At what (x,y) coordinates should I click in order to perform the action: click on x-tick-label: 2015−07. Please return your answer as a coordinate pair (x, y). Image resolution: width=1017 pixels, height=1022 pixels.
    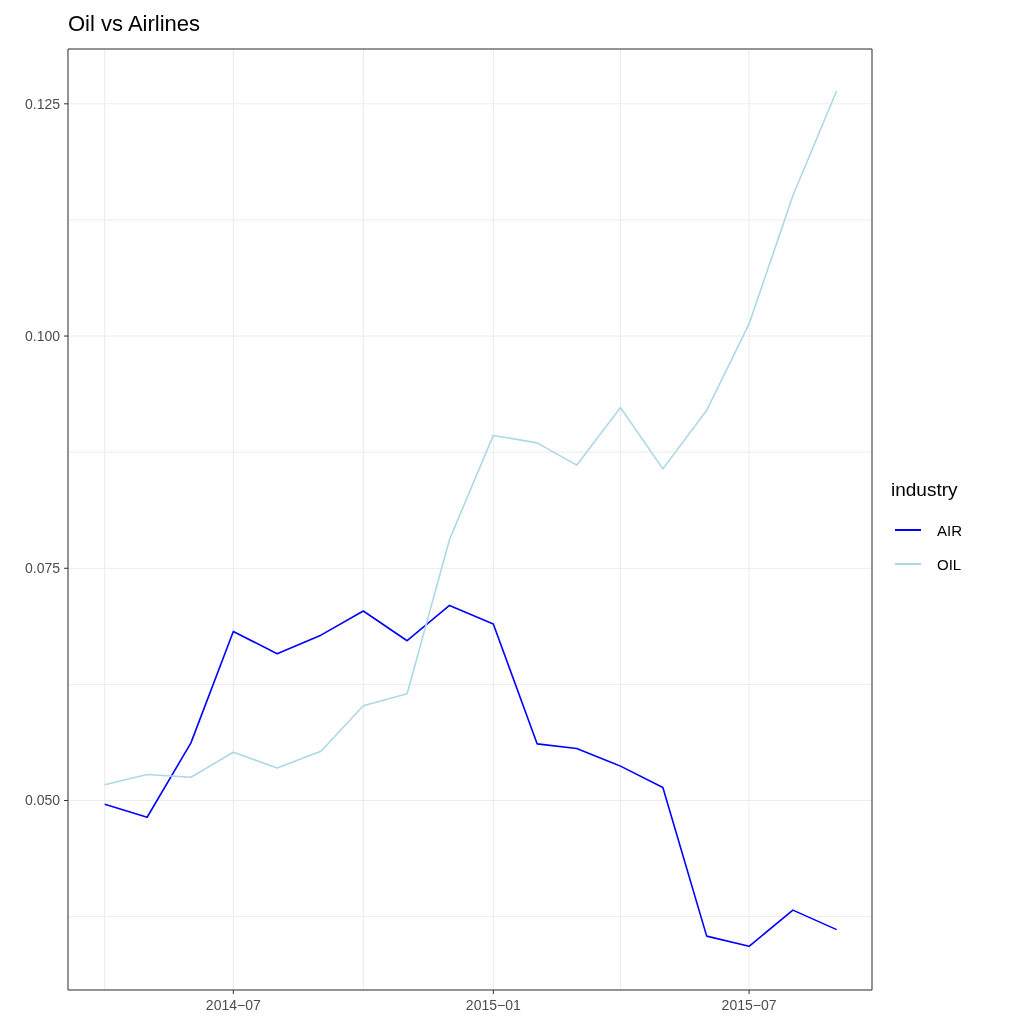
    Looking at the image, I should click on (749, 1005).